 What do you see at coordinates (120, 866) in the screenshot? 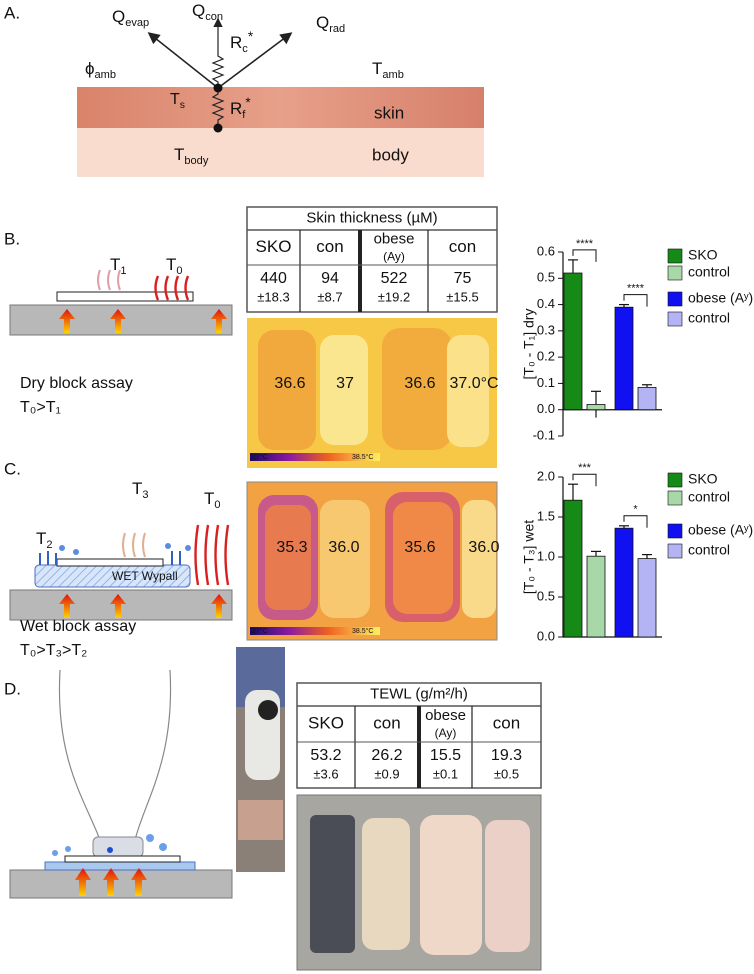
I see `wypall` at bounding box center [120, 866].